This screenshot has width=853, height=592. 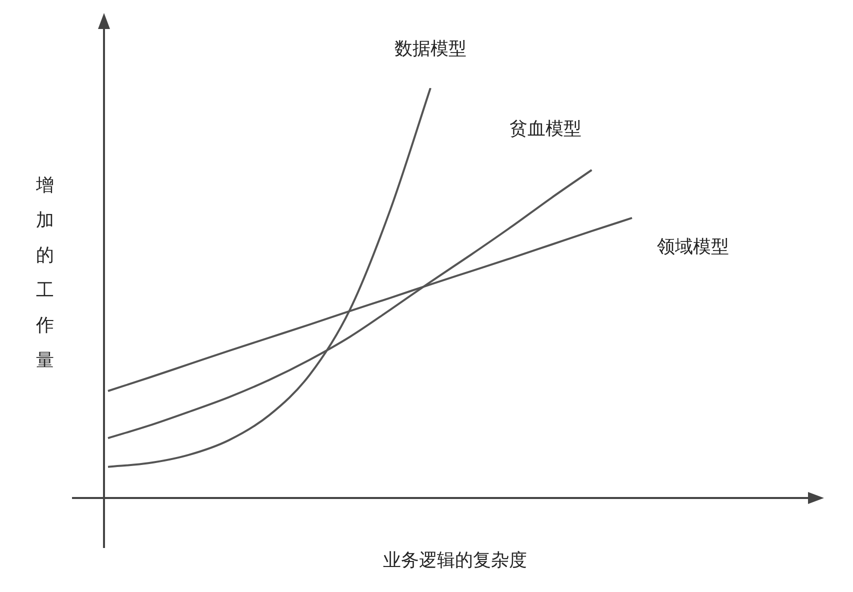 What do you see at coordinates (430, 49) in the screenshot?
I see `text: 数据模型` at bounding box center [430, 49].